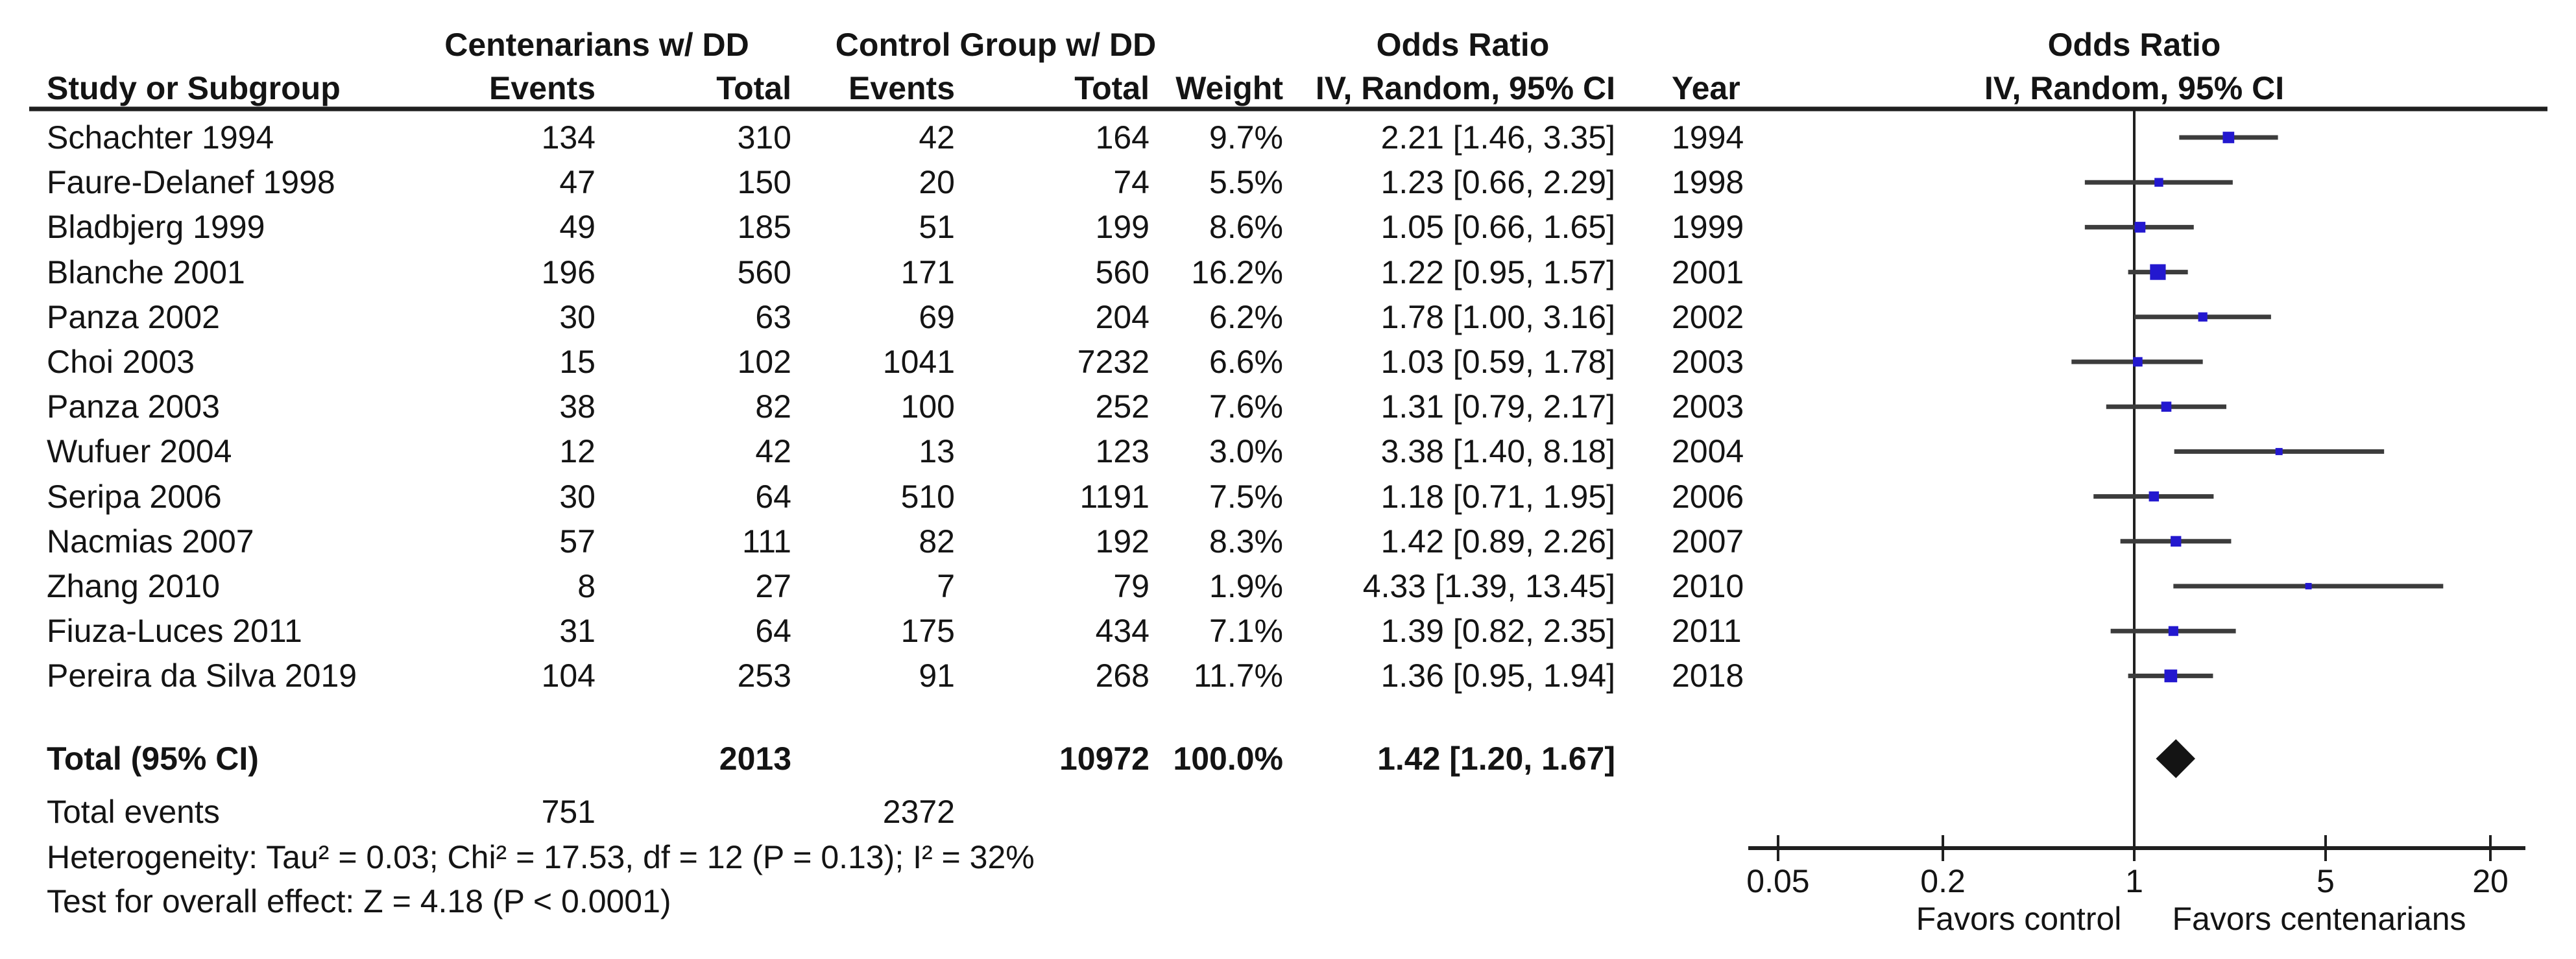 This screenshot has height=959, width=2576. I want to click on study-weight: 6.6%, so click(1246, 362).